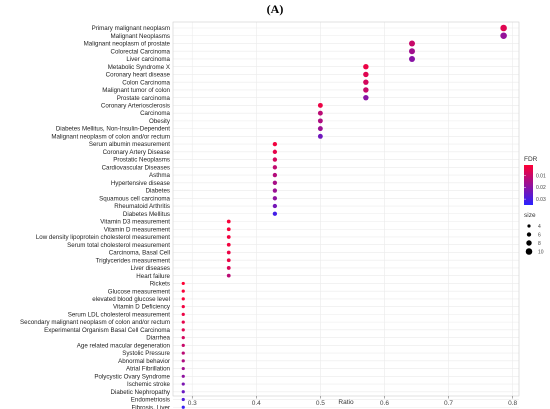 The width and height of the screenshot is (550, 409). I want to click on size-legend: size 4 6 8 10, so click(534, 233).